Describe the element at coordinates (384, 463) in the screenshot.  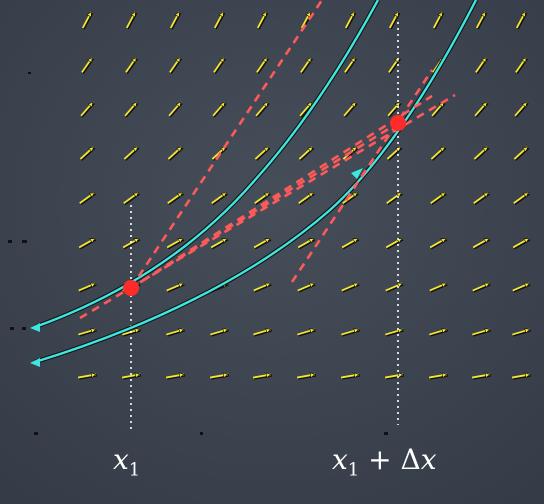
I see `x1-plus-delta-x-label: x1 + Δx` at that location.